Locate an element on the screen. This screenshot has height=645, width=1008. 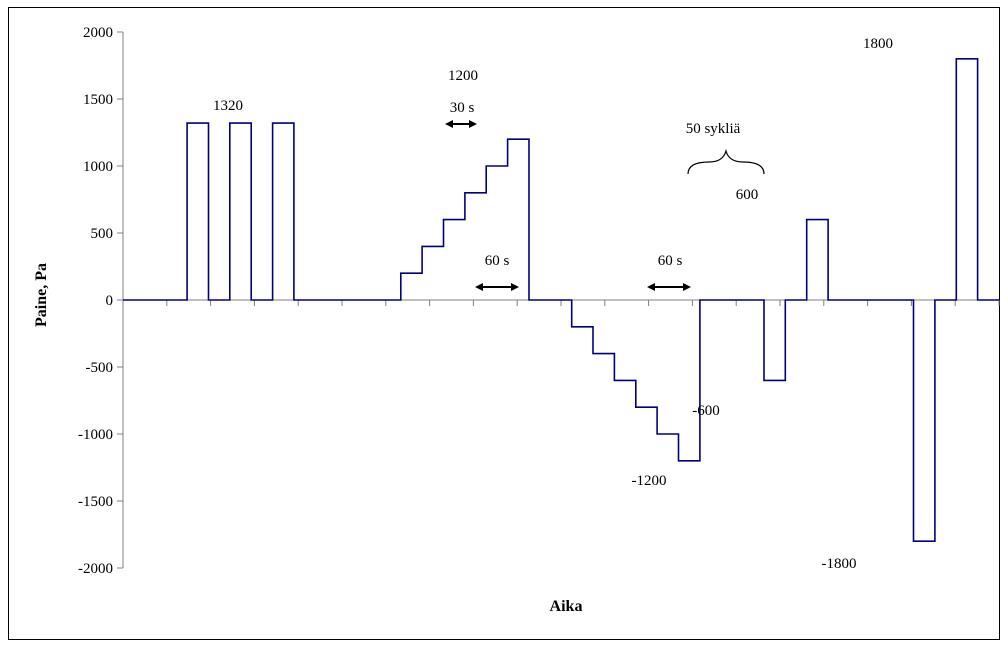
annotation-dur_30s: 30 s is located at coordinates (462, 108).